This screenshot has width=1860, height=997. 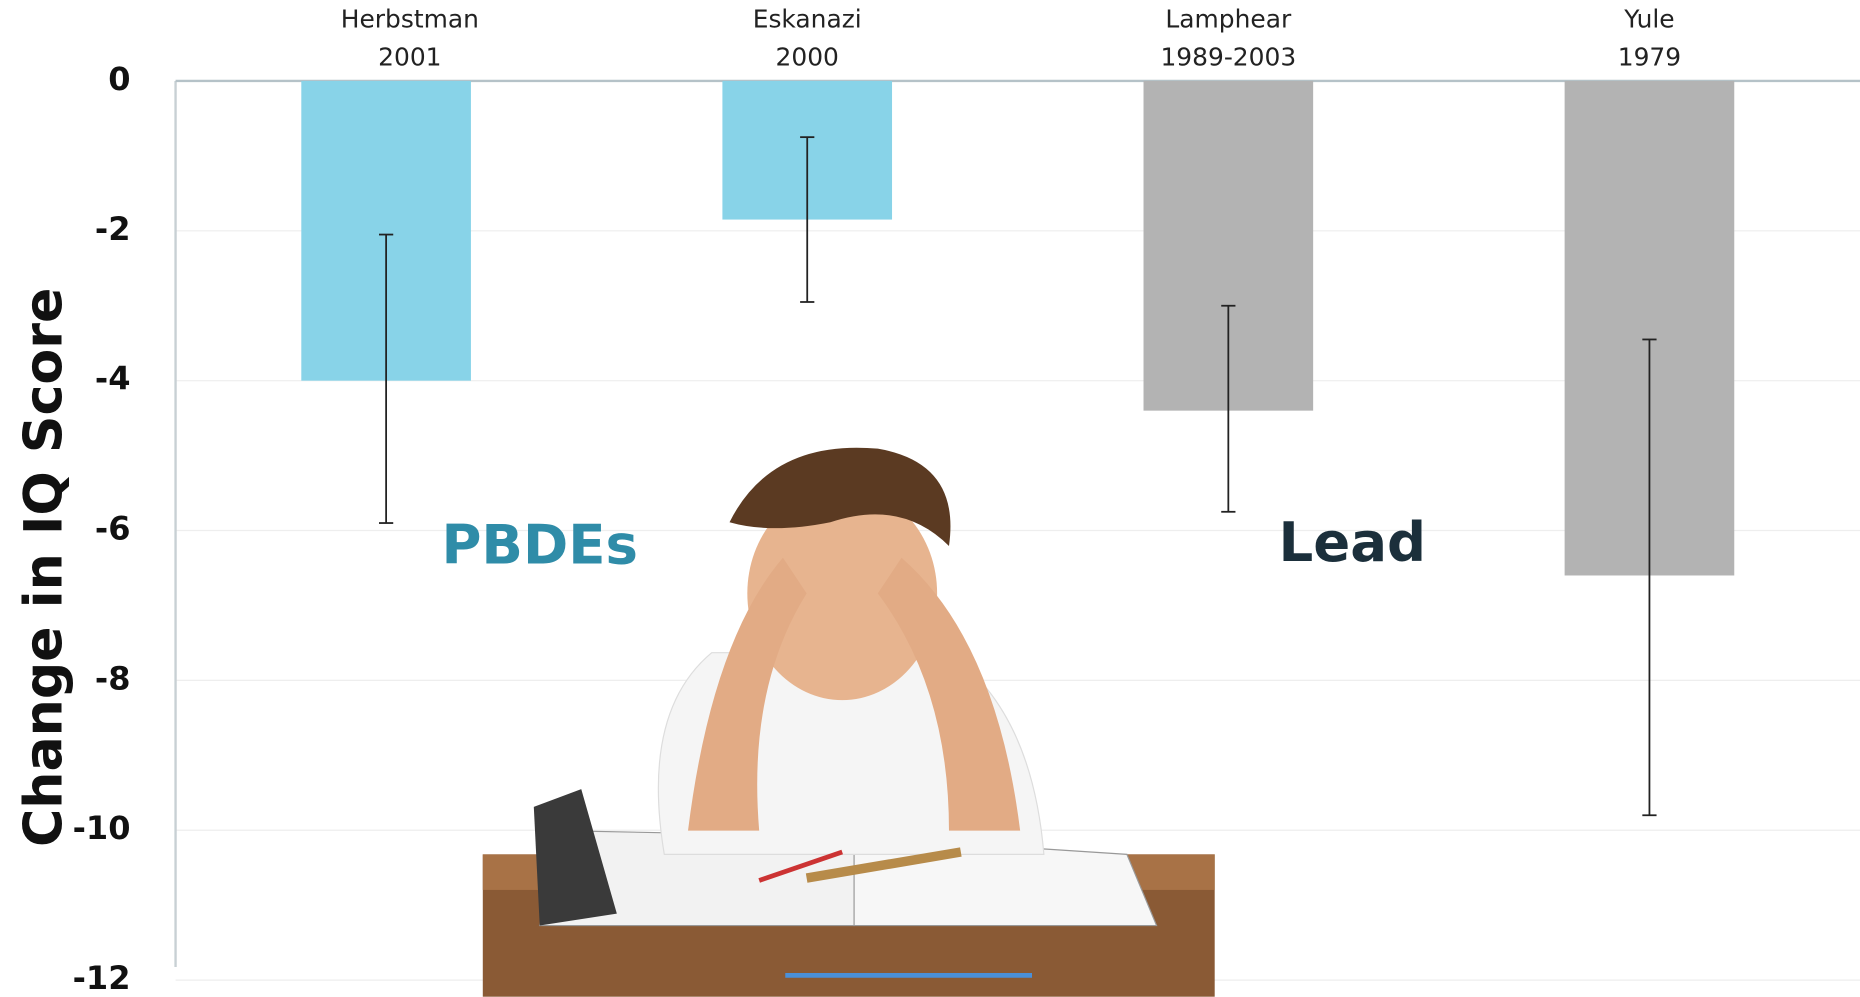 What do you see at coordinates (113, 229) in the screenshot?
I see `y-tick-label: -2` at bounding box center [113, 229].